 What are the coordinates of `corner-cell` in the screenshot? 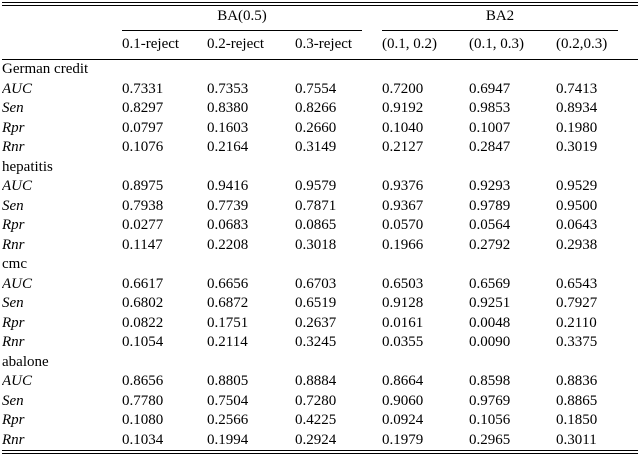 It's located at (62, 45).